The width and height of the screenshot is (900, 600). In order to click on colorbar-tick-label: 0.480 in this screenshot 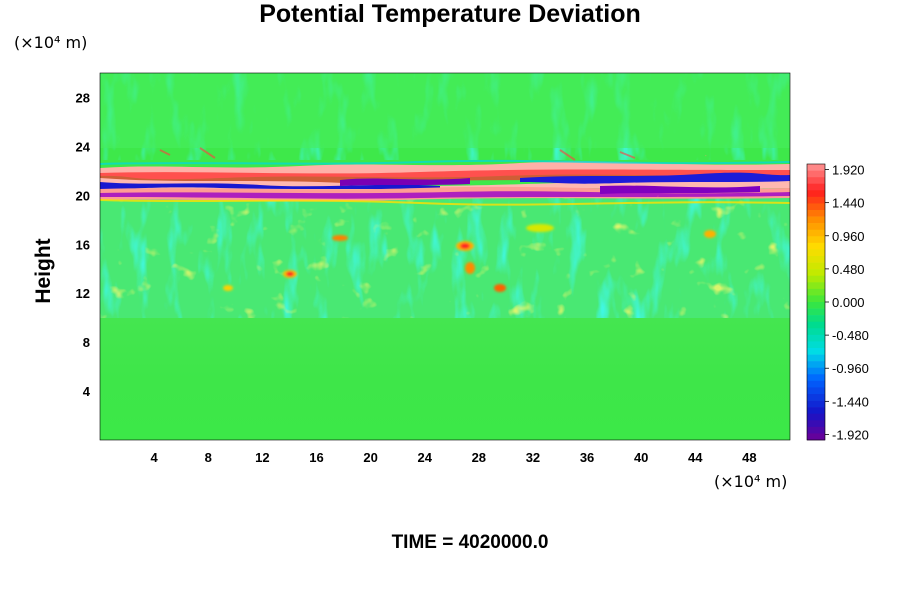, I will do `click(848, 269)`.